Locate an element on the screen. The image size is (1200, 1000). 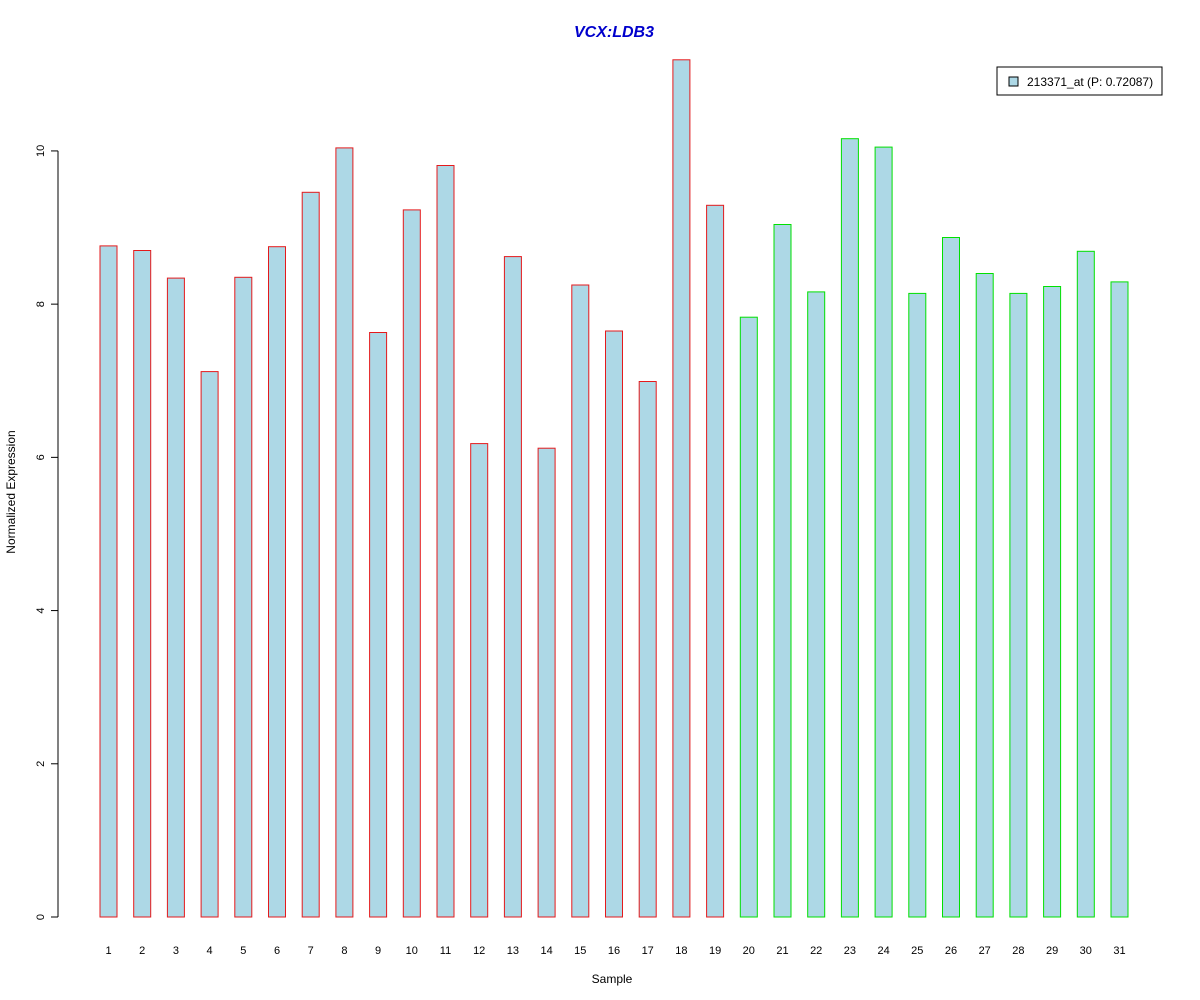
x-tick-label: 2 is located at coordinates (142, 951).